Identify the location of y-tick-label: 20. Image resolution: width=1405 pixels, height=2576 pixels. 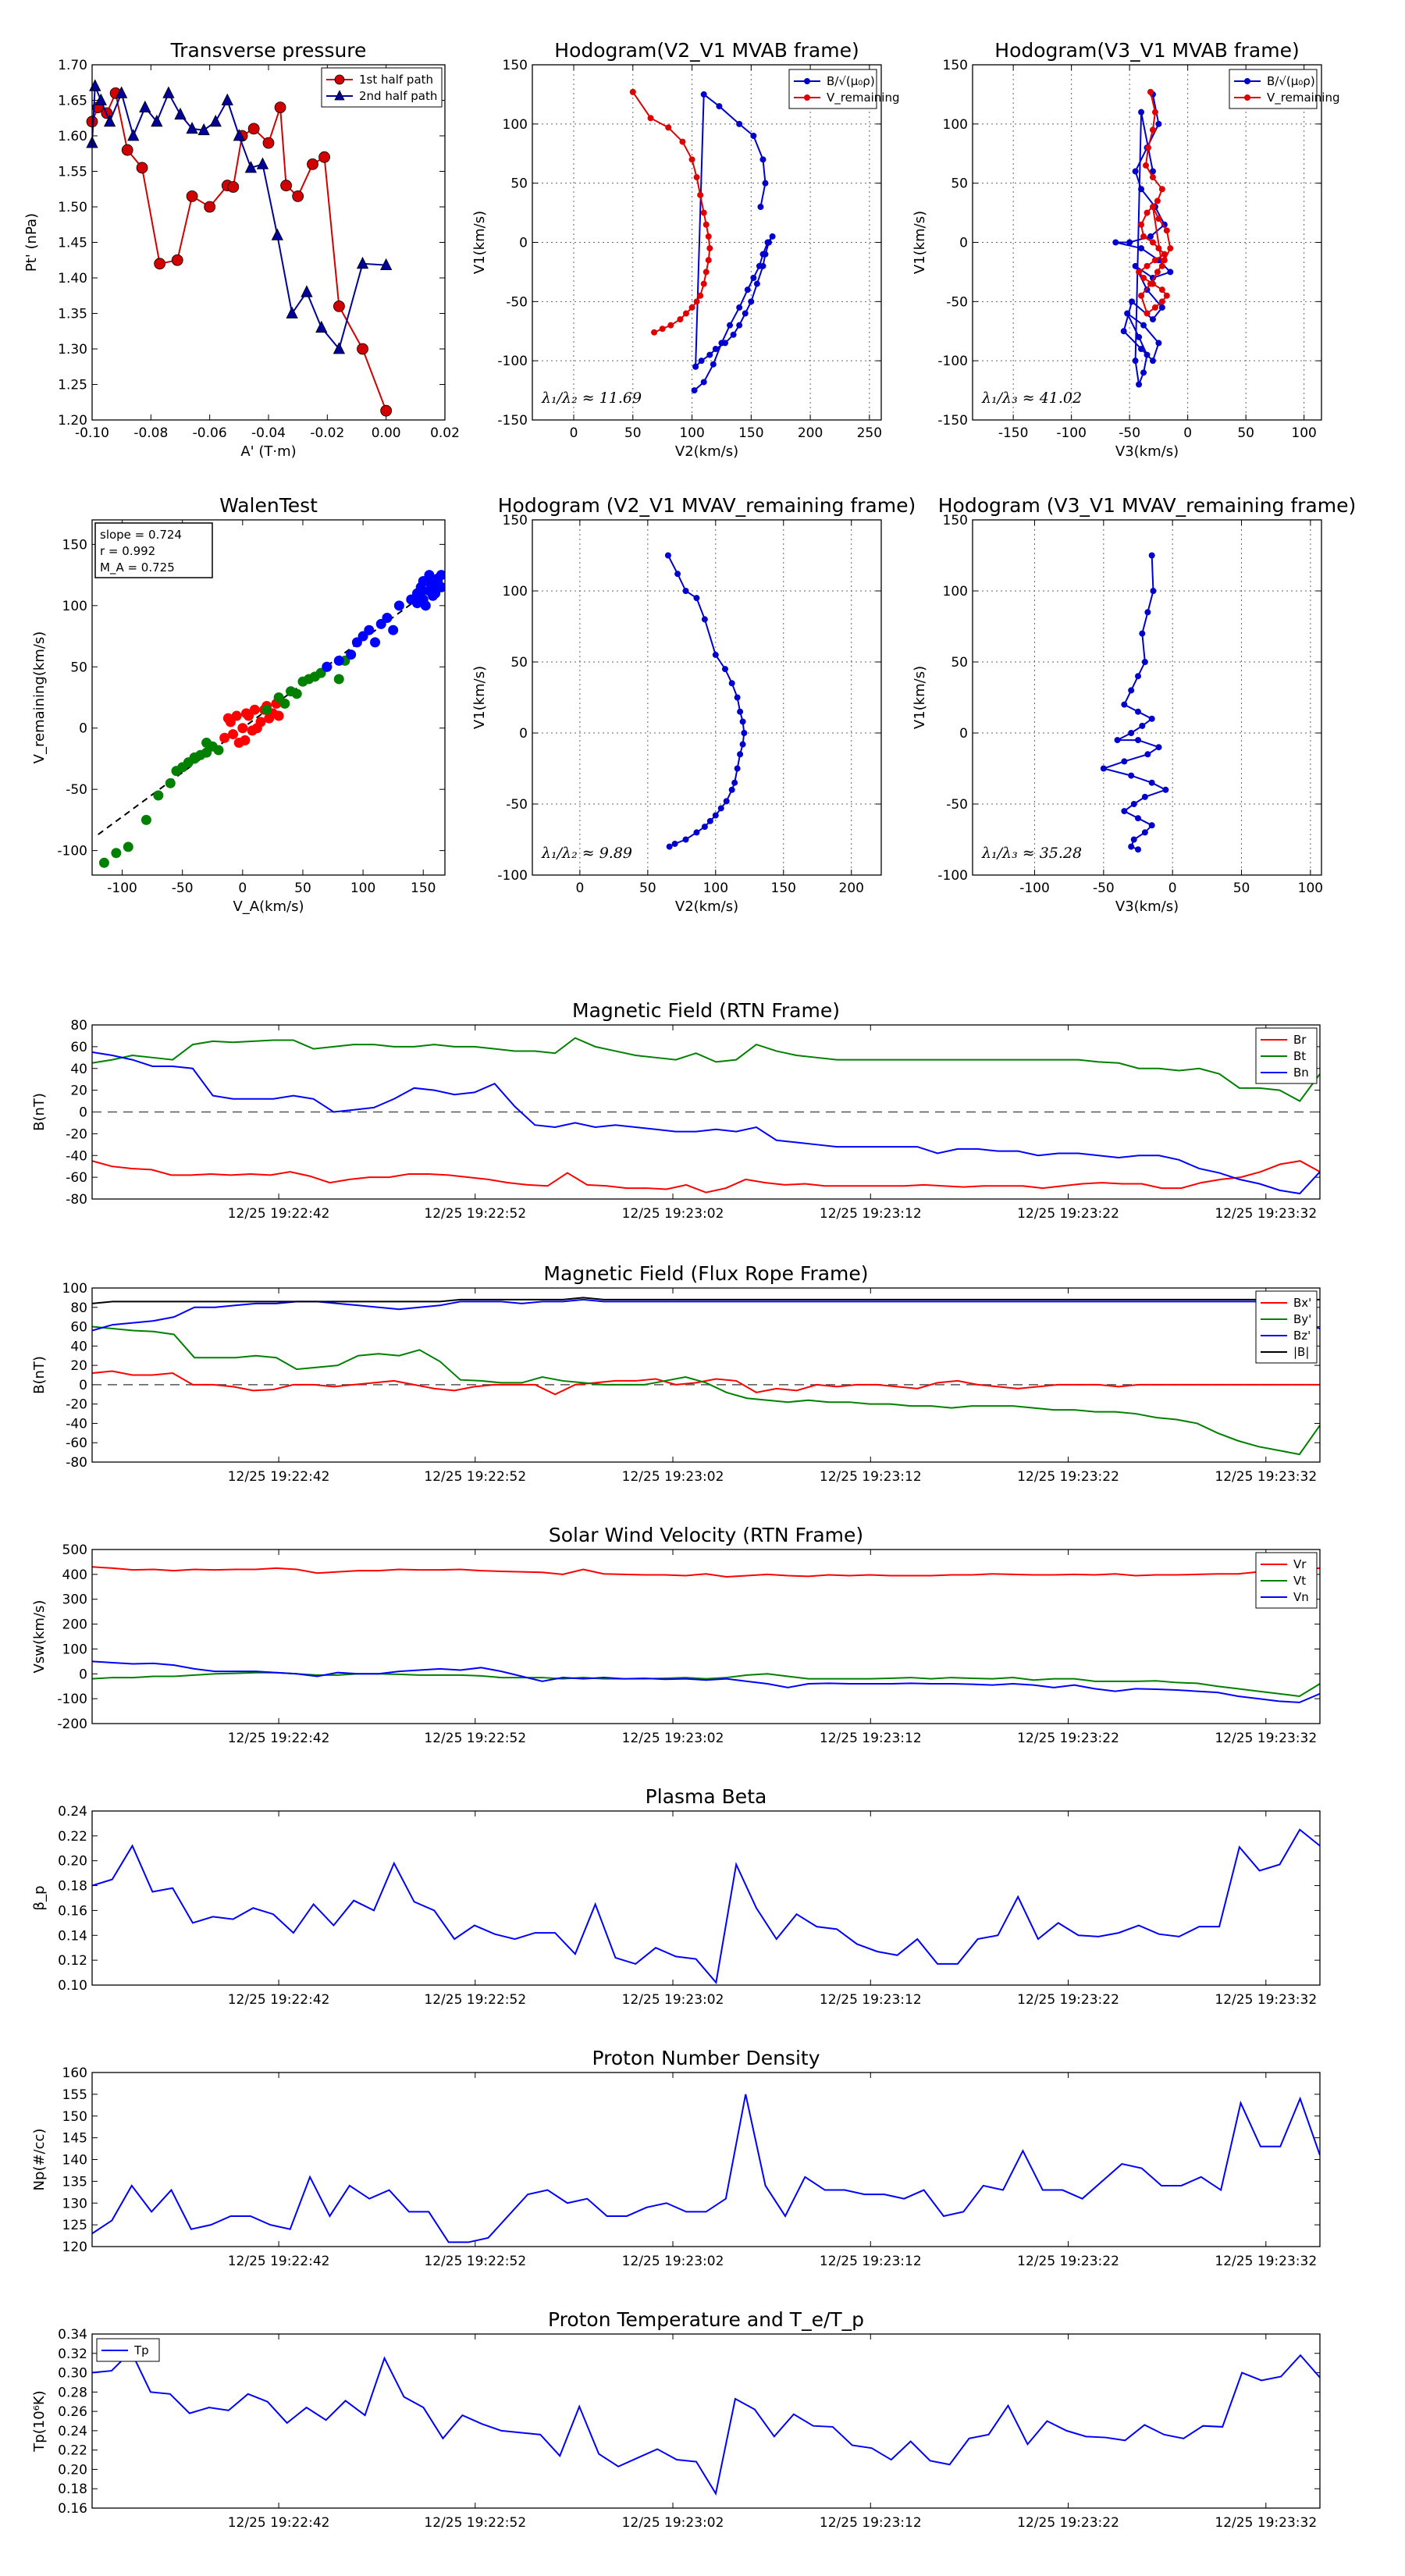
(78, 1366).